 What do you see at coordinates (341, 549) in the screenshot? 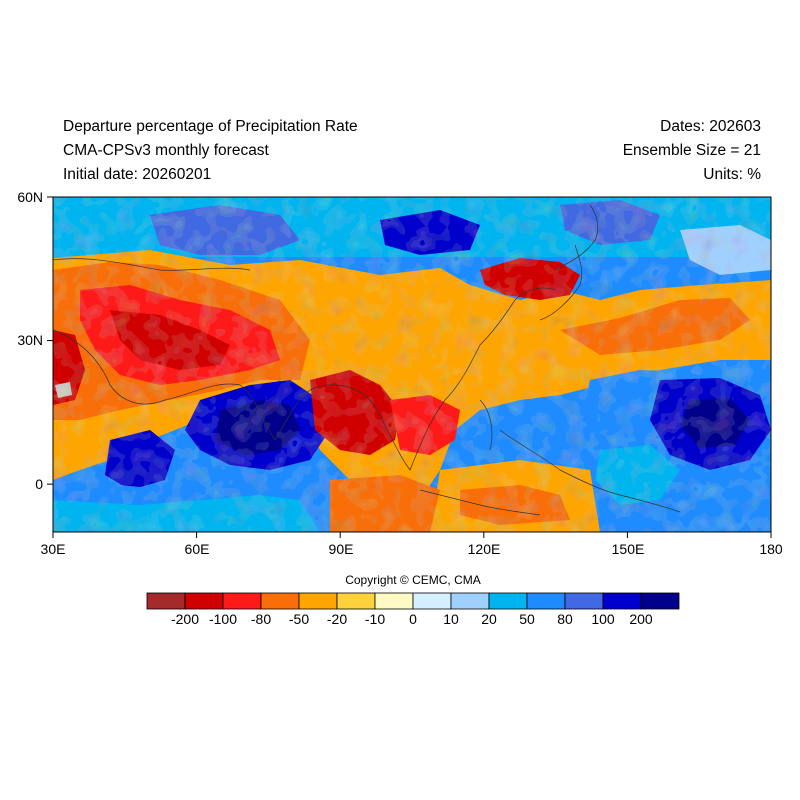
I see `x-tick-label-90e: 90E` at bounding box center [341, 549].